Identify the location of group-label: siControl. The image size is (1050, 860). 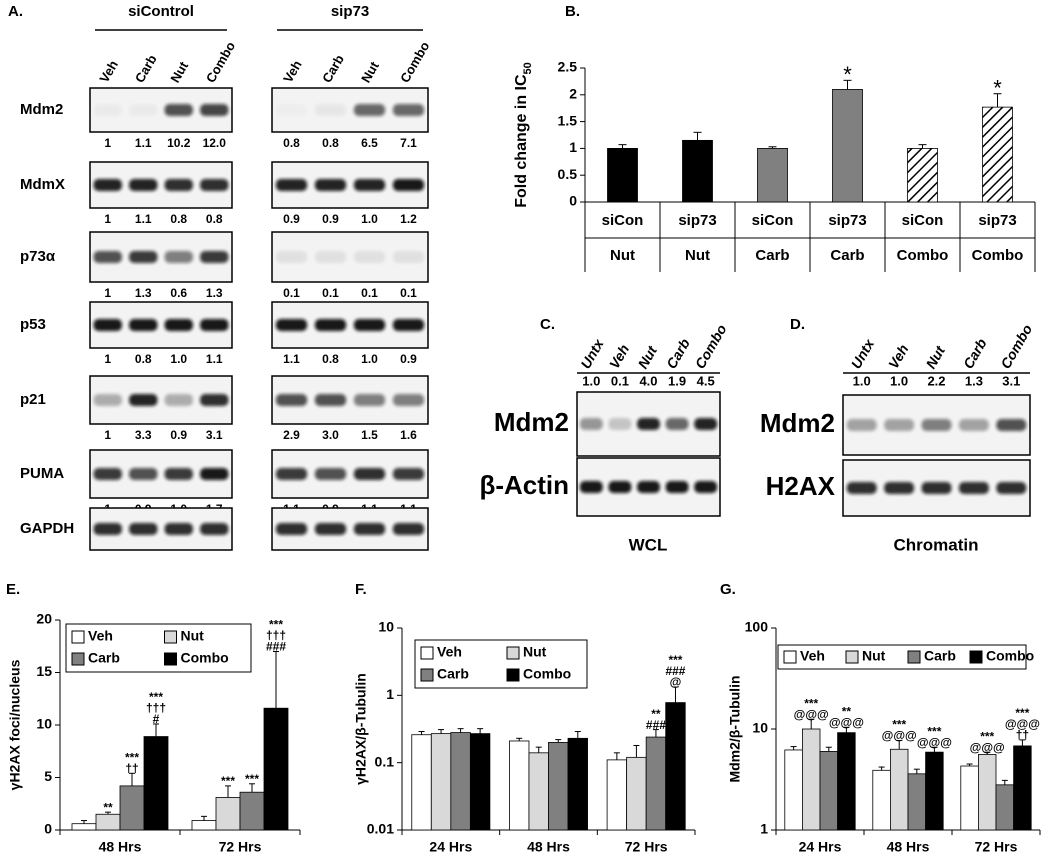
(161, 11).